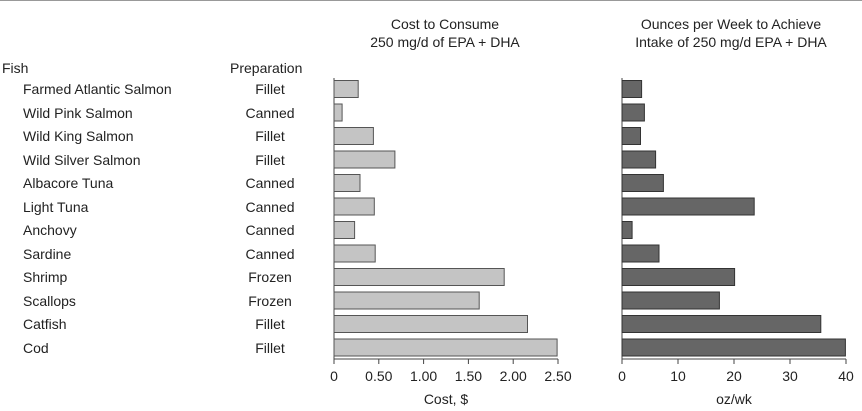 The height and width of the screenshot is (411, 862). What do you see at coordinates (445, 24) in the screenshot?
I see `cost-chart-title-line1: Cost to Consume` at bounding box center [445, 24].